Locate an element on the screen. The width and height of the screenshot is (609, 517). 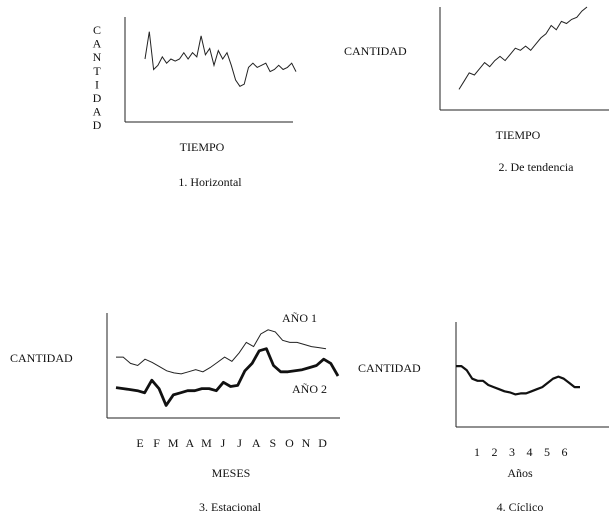
panel-caption: 1. Horizontal is located at coordinates (210, 182).